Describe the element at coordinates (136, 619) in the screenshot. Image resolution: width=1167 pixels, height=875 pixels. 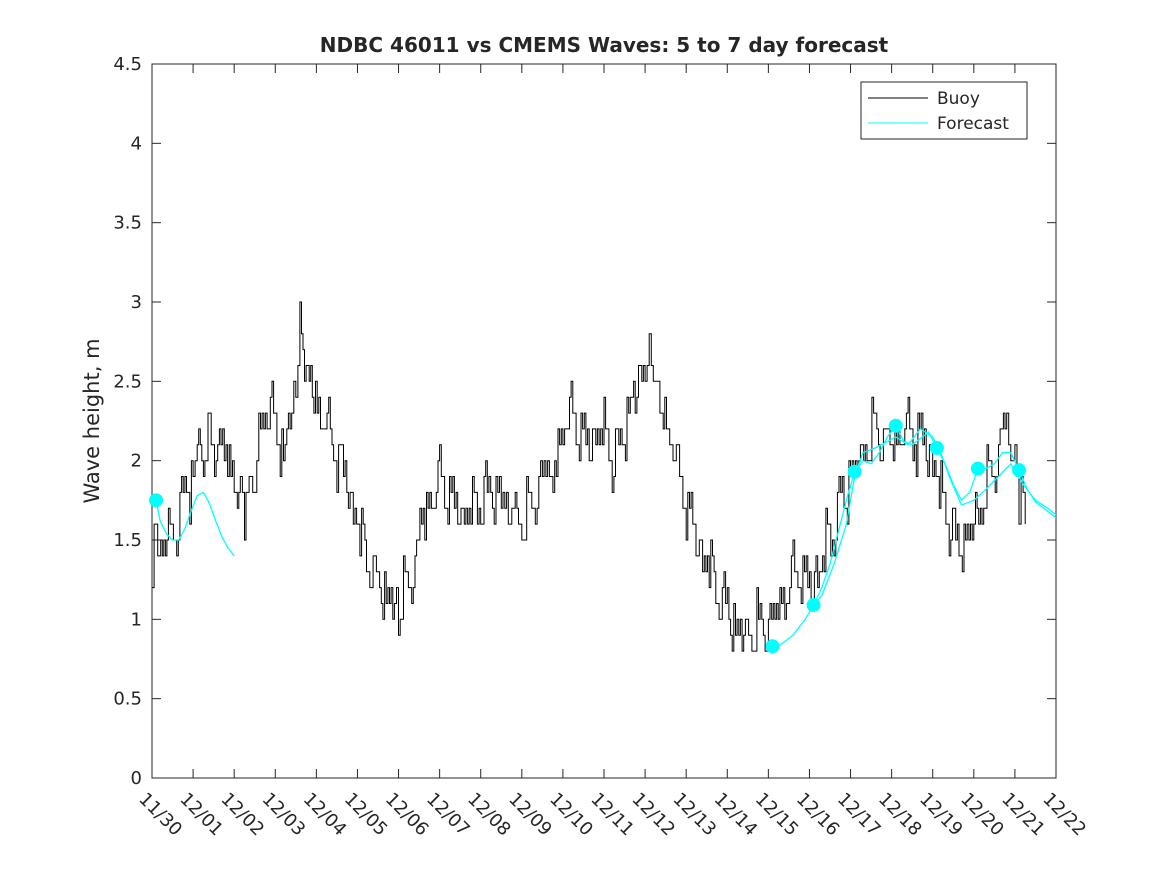
I see `y-tick-label: 1` at that location.